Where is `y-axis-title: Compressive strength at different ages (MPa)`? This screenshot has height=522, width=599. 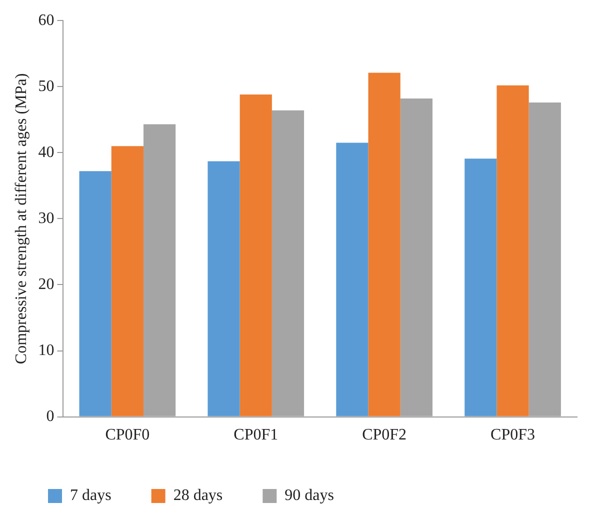
y-axis-title: Compressive strength at different ages (MPa) is located at coordinates (21, 218).